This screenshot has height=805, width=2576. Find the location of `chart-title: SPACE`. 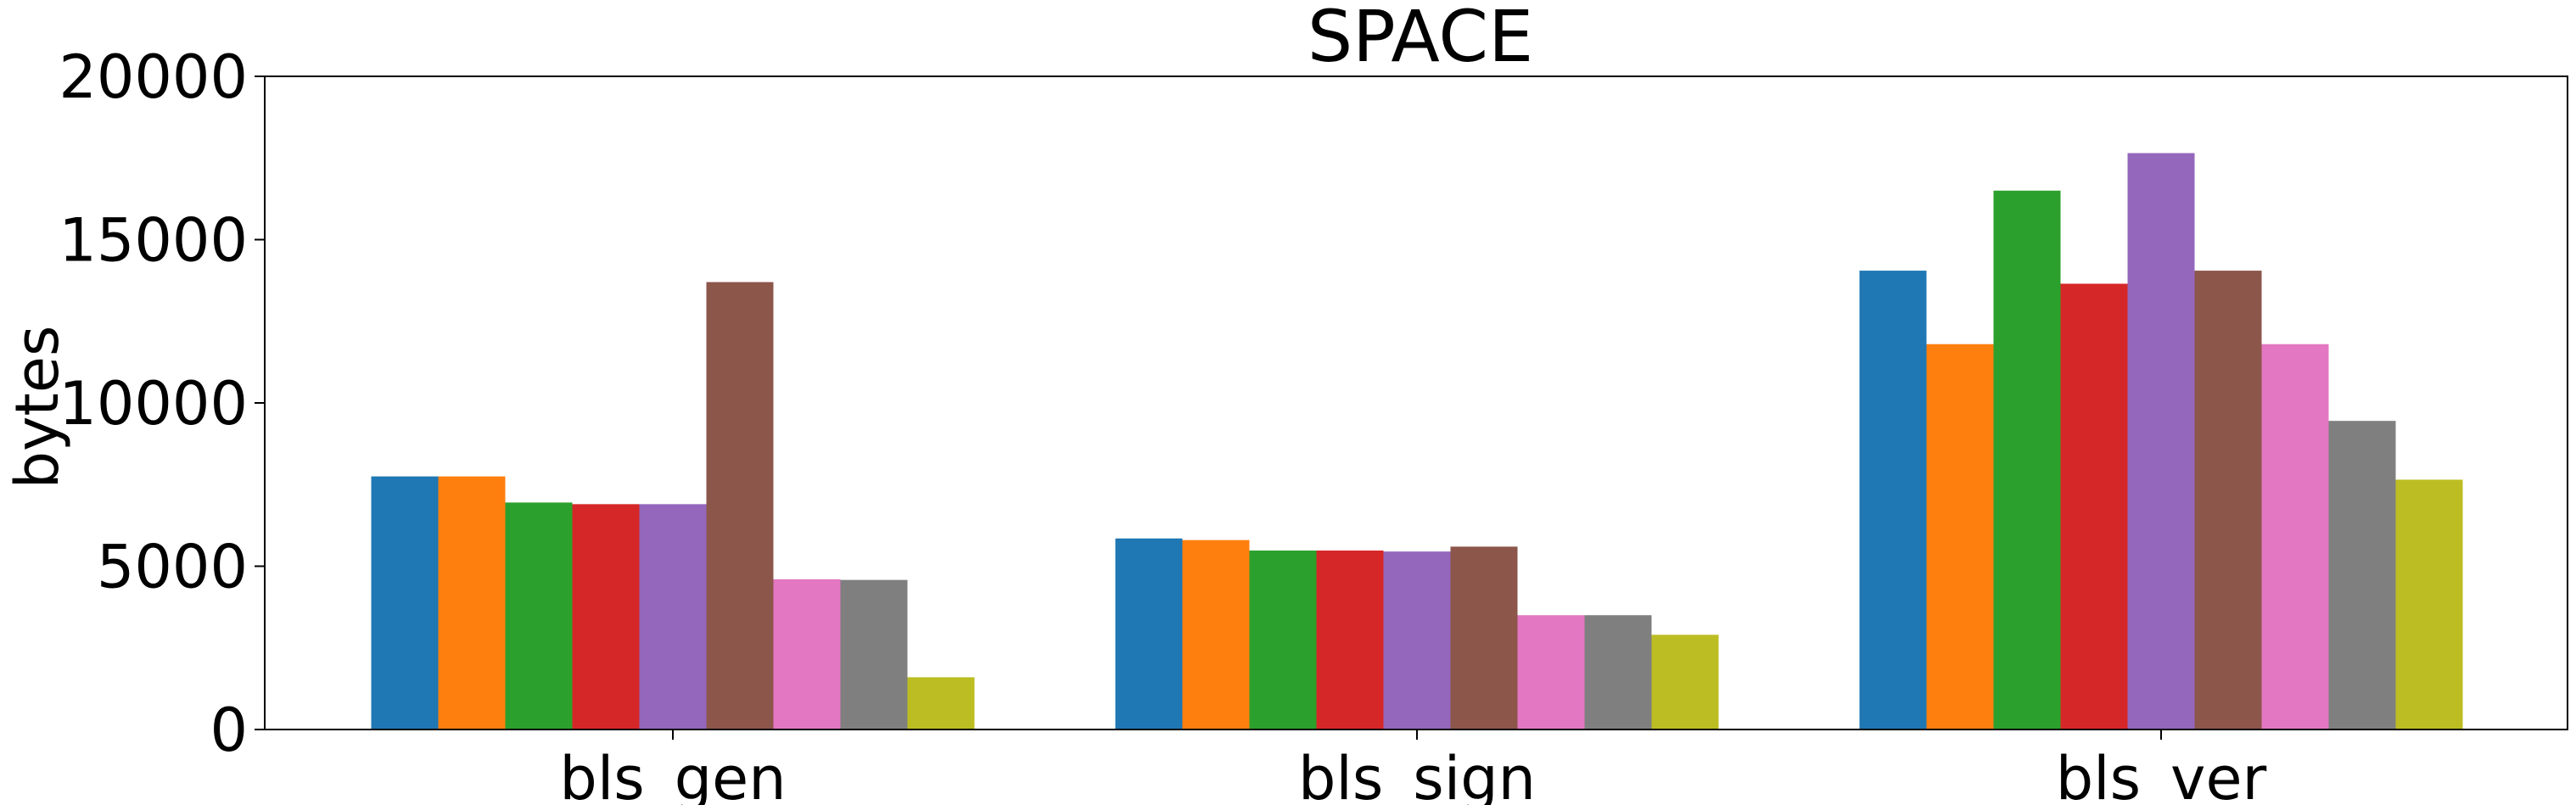

chart-title: SPACE is located at coordinates (1420, 39).